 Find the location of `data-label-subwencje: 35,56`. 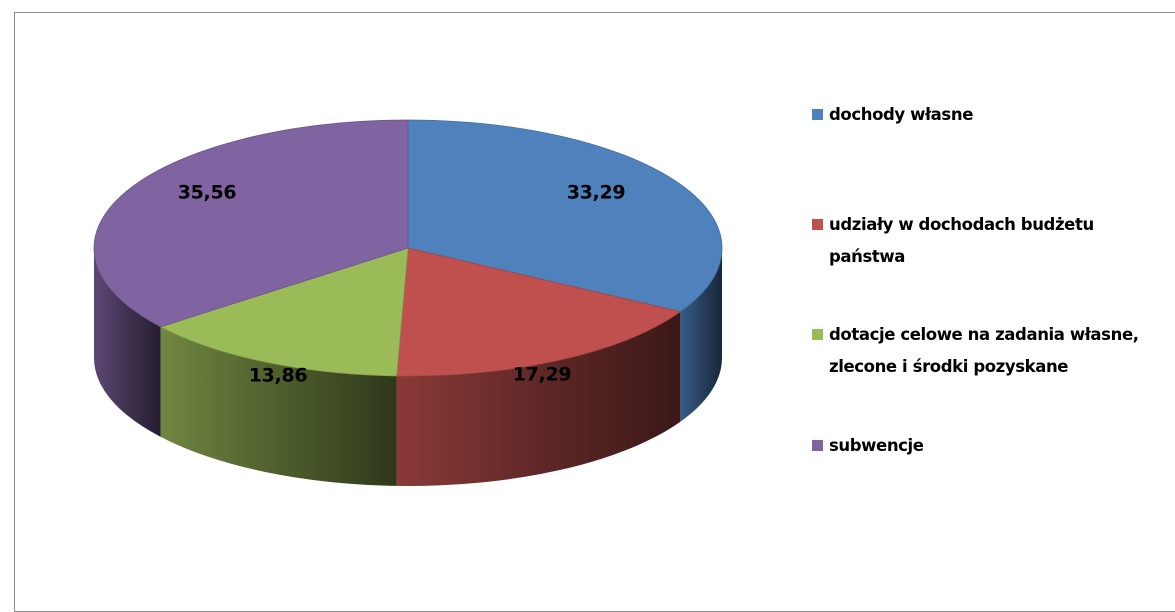

data-label-subwencje: 35,56 is located at coordinates (207, 193).